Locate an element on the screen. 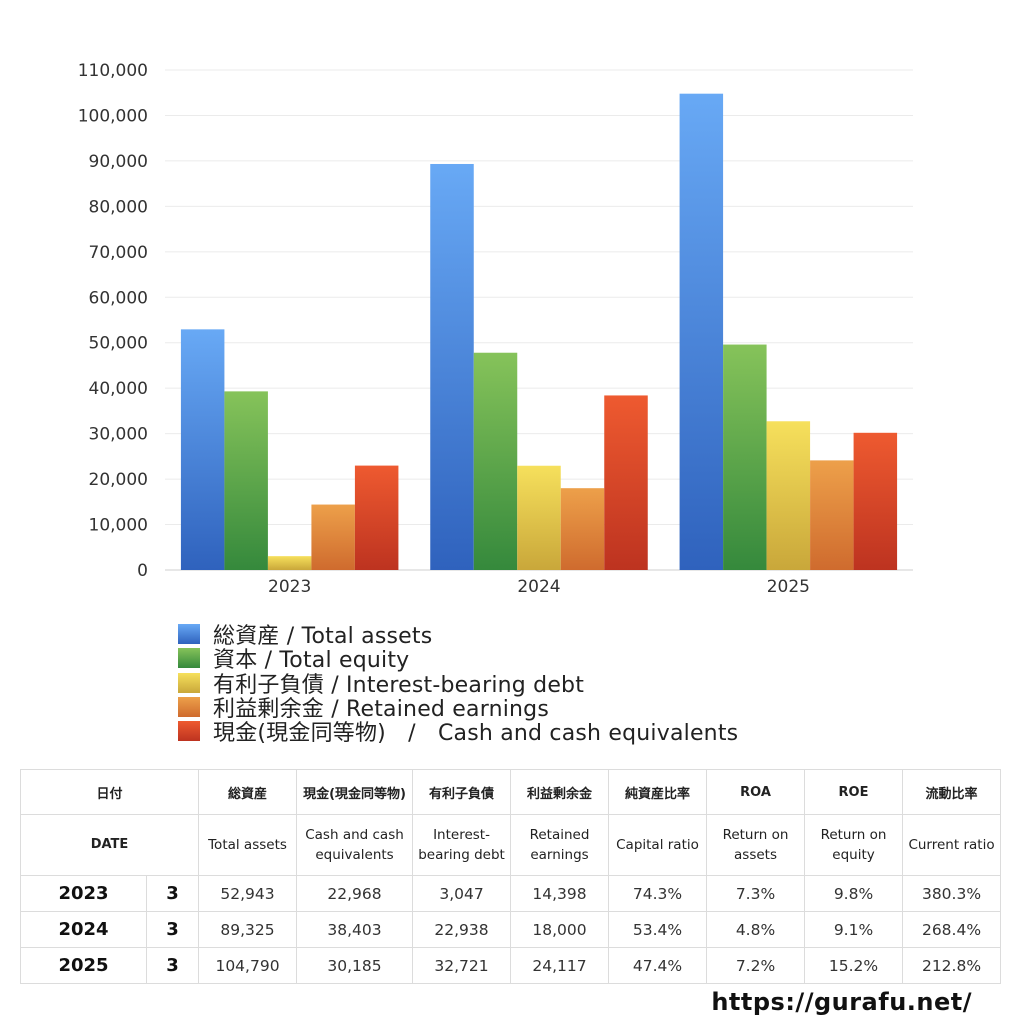 The image size is (1024, 1024). cell-cash: 22,968 is located at coordinates (355, 893).